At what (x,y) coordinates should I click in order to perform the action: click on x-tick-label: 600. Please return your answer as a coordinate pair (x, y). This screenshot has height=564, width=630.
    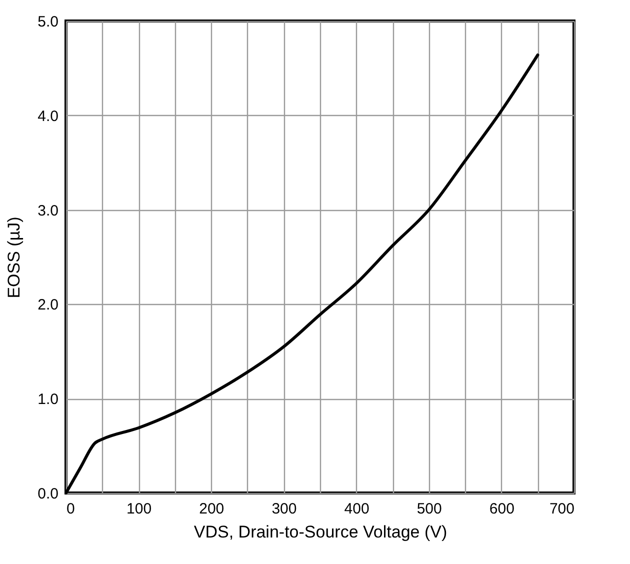
    Looking at the image, I should click on (501, 509).